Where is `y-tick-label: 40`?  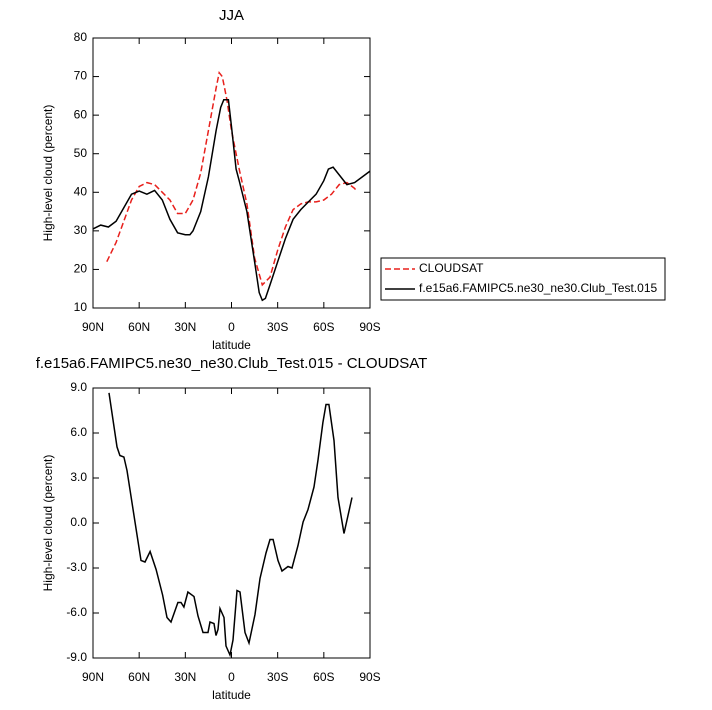
y-tick-label: 40 is located at coordinates (81, 191).